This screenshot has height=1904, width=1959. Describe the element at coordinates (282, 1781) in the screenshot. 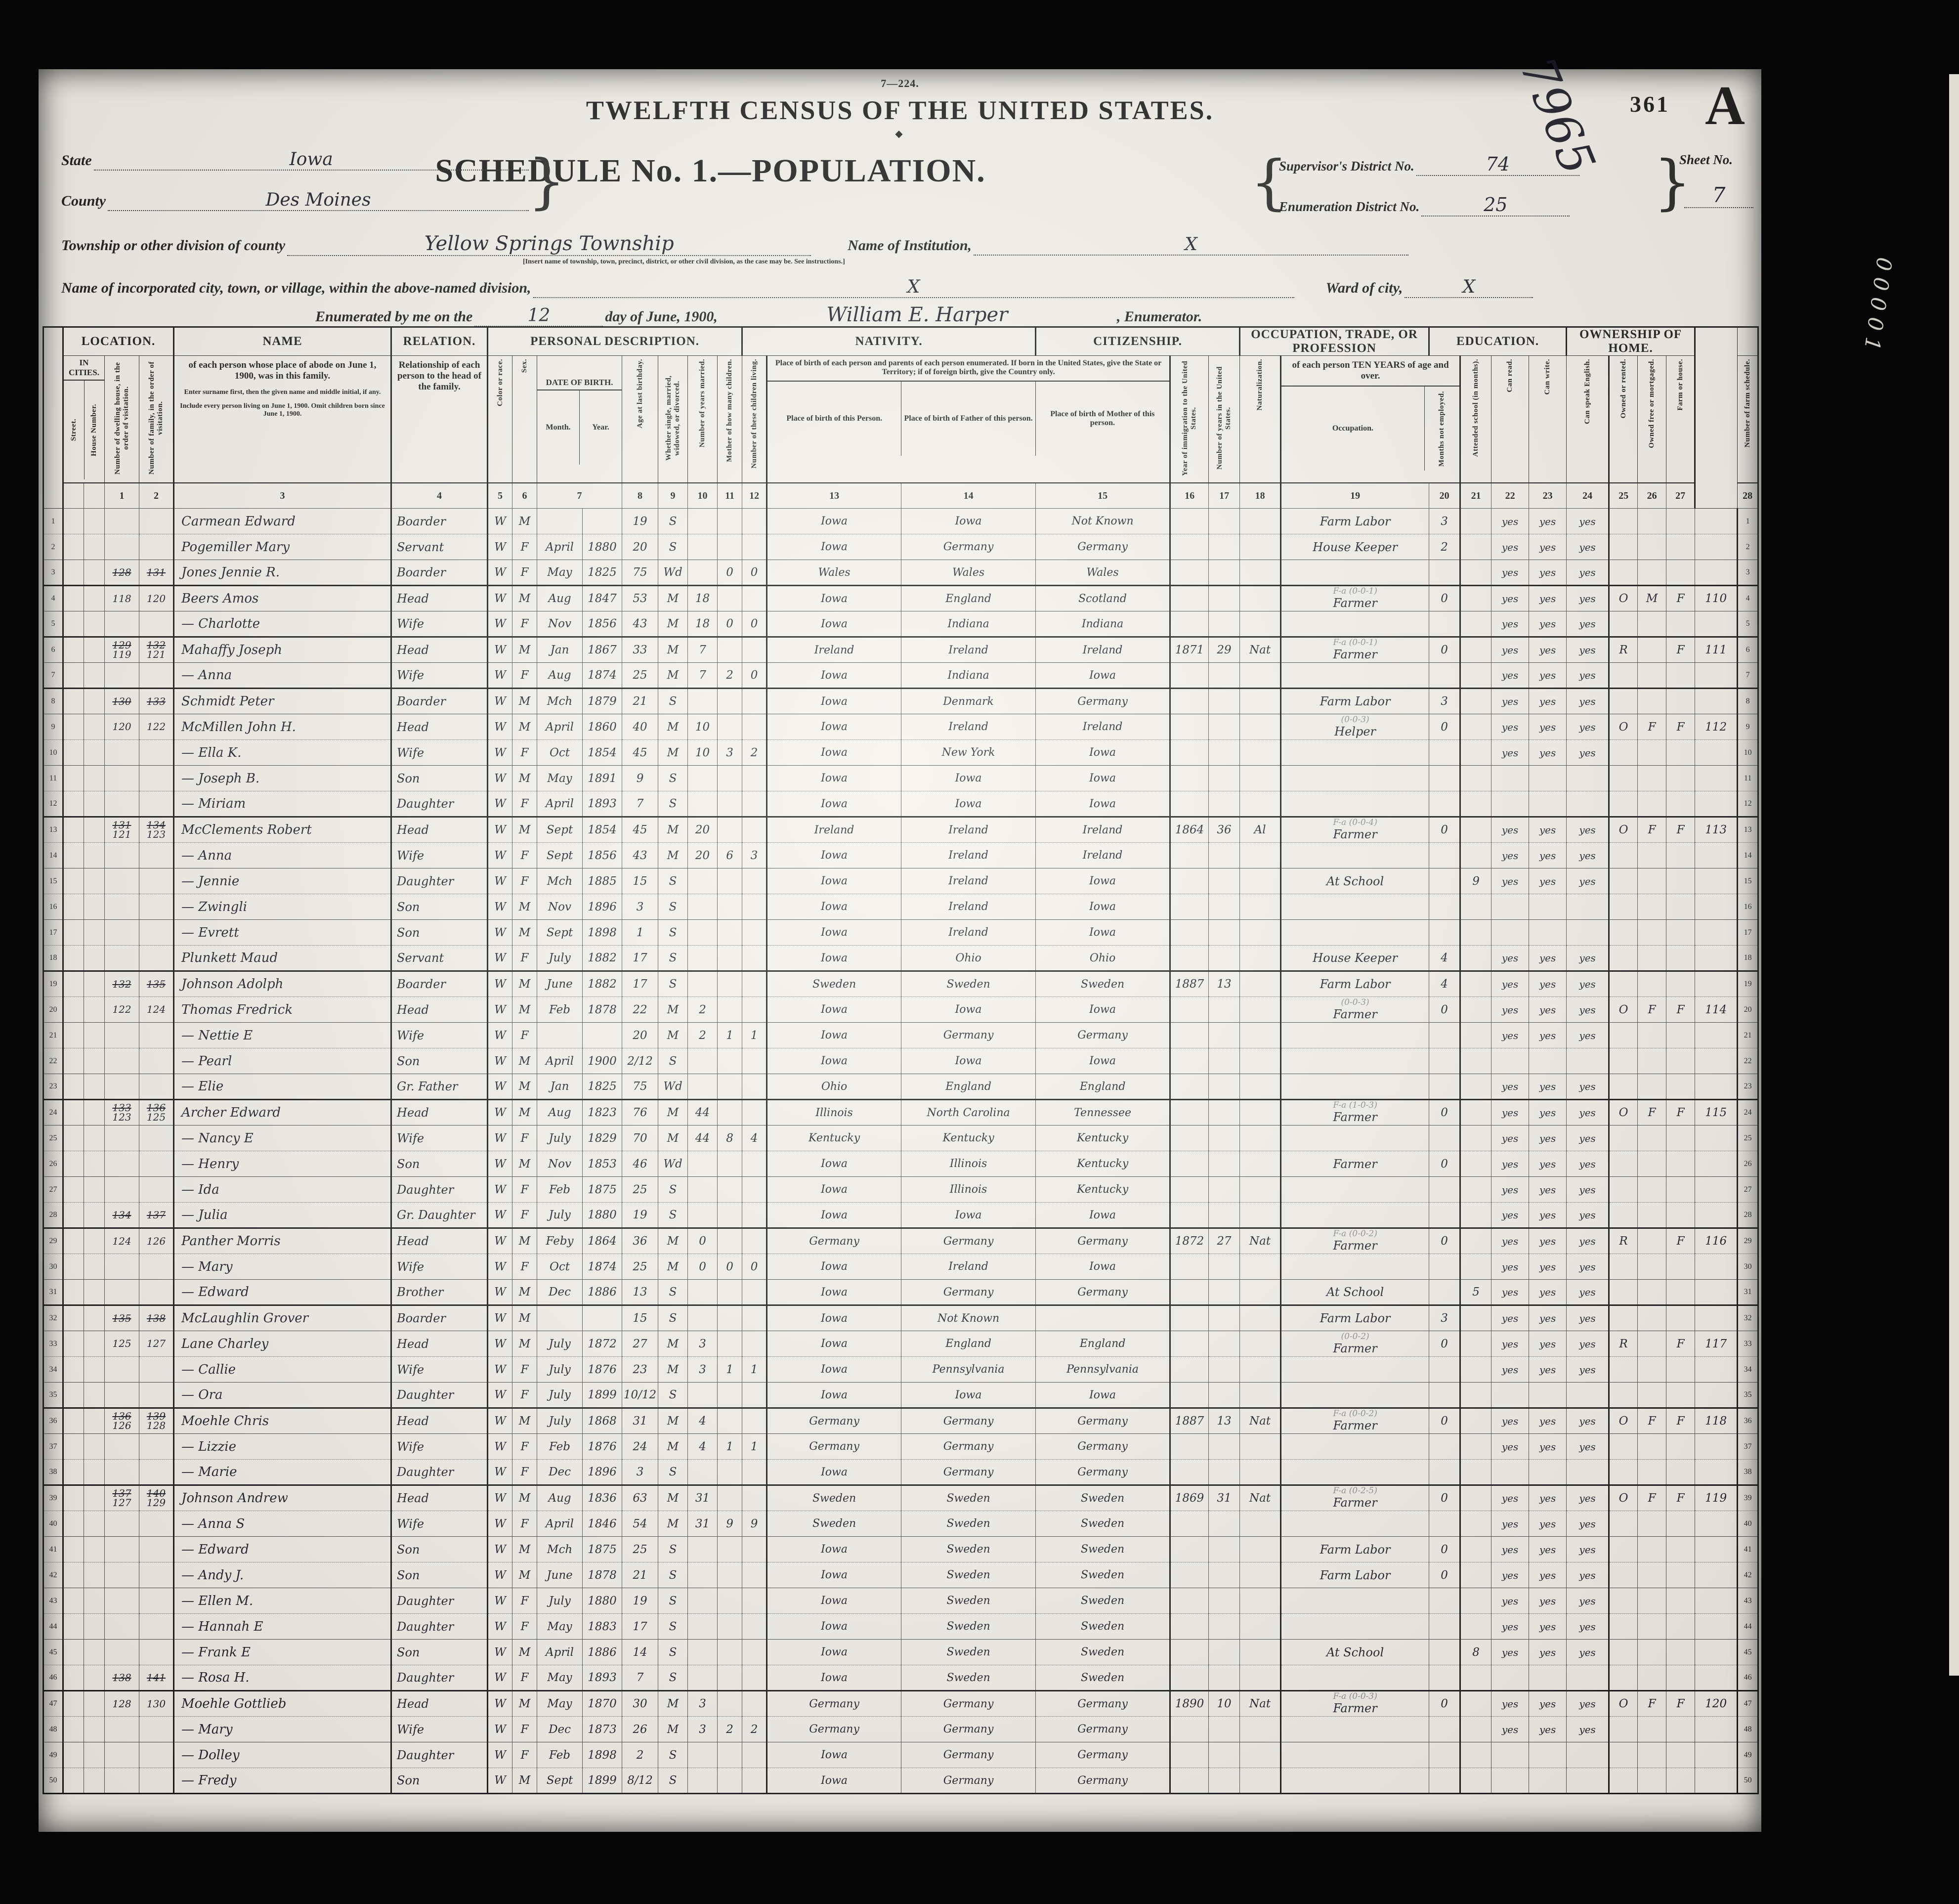

I see `cell-name: — Fredy` at that location.